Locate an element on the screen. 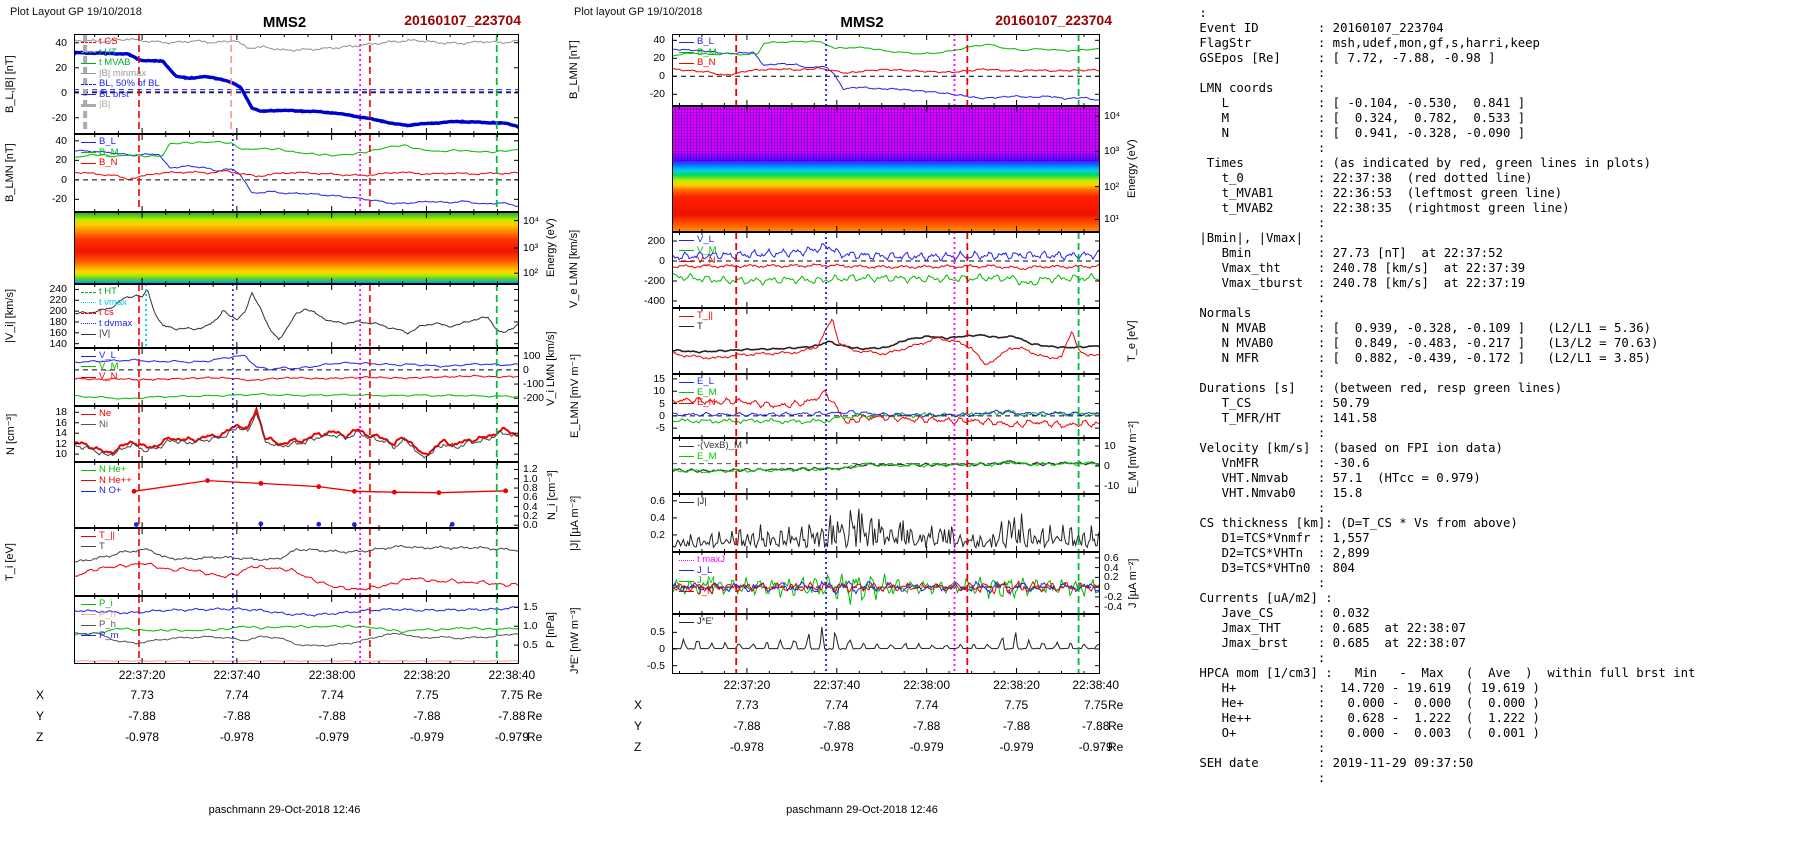 The height and width of the screenshot is (841, 1804). right-tick-label: -200 is located at coordinates (534, 398).